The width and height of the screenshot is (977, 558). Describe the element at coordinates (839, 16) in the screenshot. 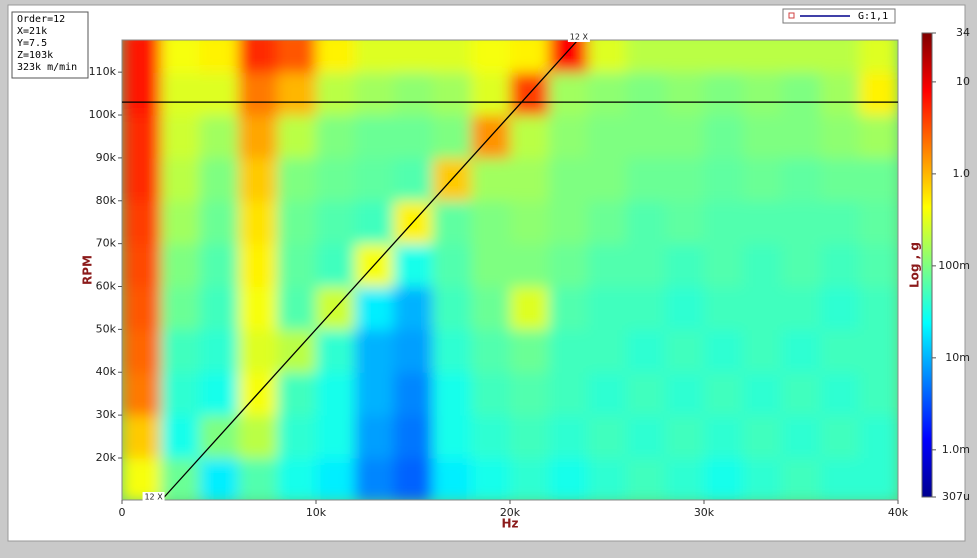

I see `legend: G:1,1` at that location.